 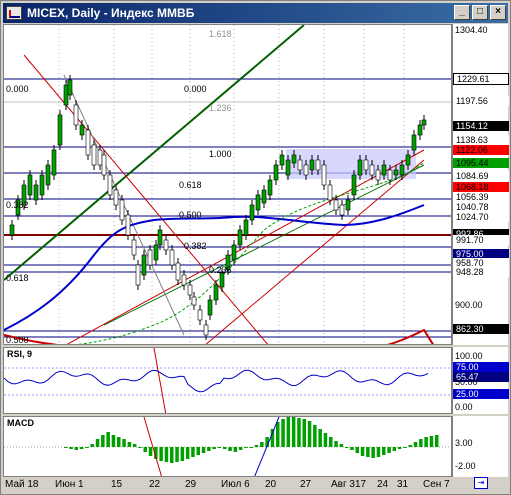 I want to click on date-tick-label: Сен 7, so click(x=436, y=484).